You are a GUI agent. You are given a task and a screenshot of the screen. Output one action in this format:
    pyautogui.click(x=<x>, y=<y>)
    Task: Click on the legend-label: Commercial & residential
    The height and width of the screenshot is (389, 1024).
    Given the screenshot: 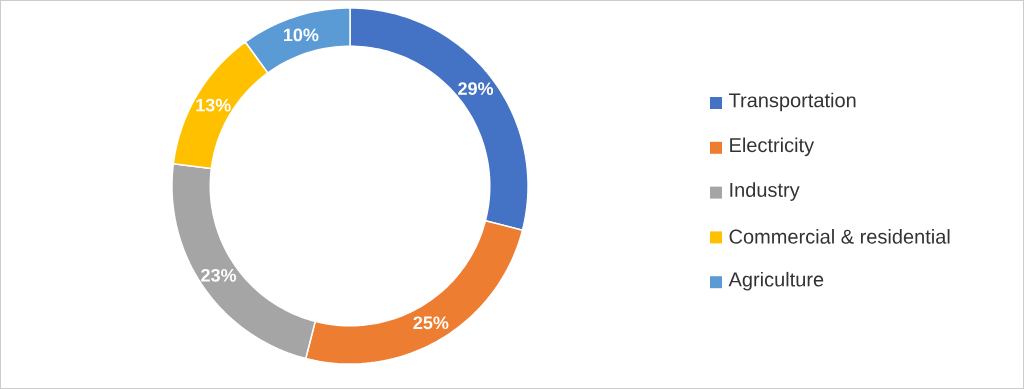 What is the action you would take?
    pyautogui.click(x=839, y=236)
    